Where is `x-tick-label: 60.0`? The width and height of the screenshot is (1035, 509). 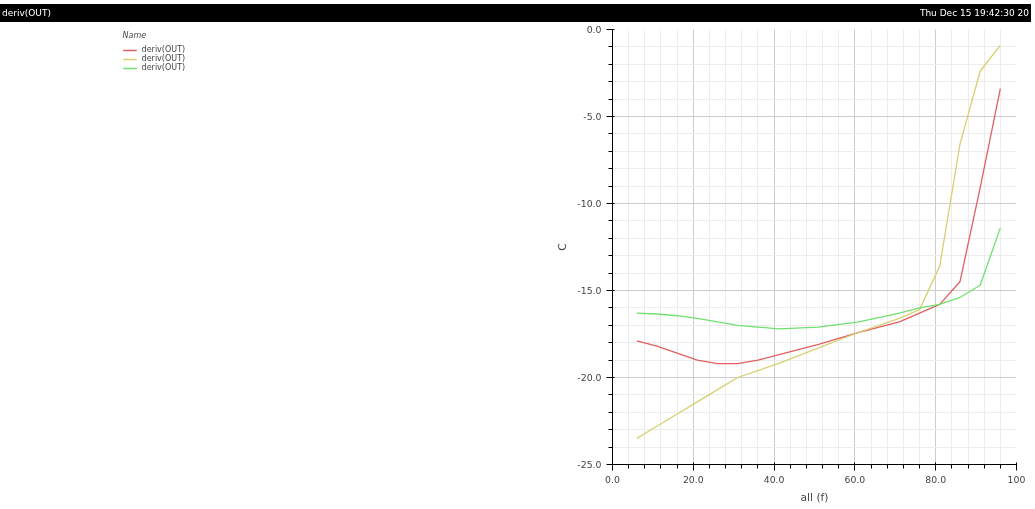 x-tick-label: 60.0 is located at coordinates (855, 479).